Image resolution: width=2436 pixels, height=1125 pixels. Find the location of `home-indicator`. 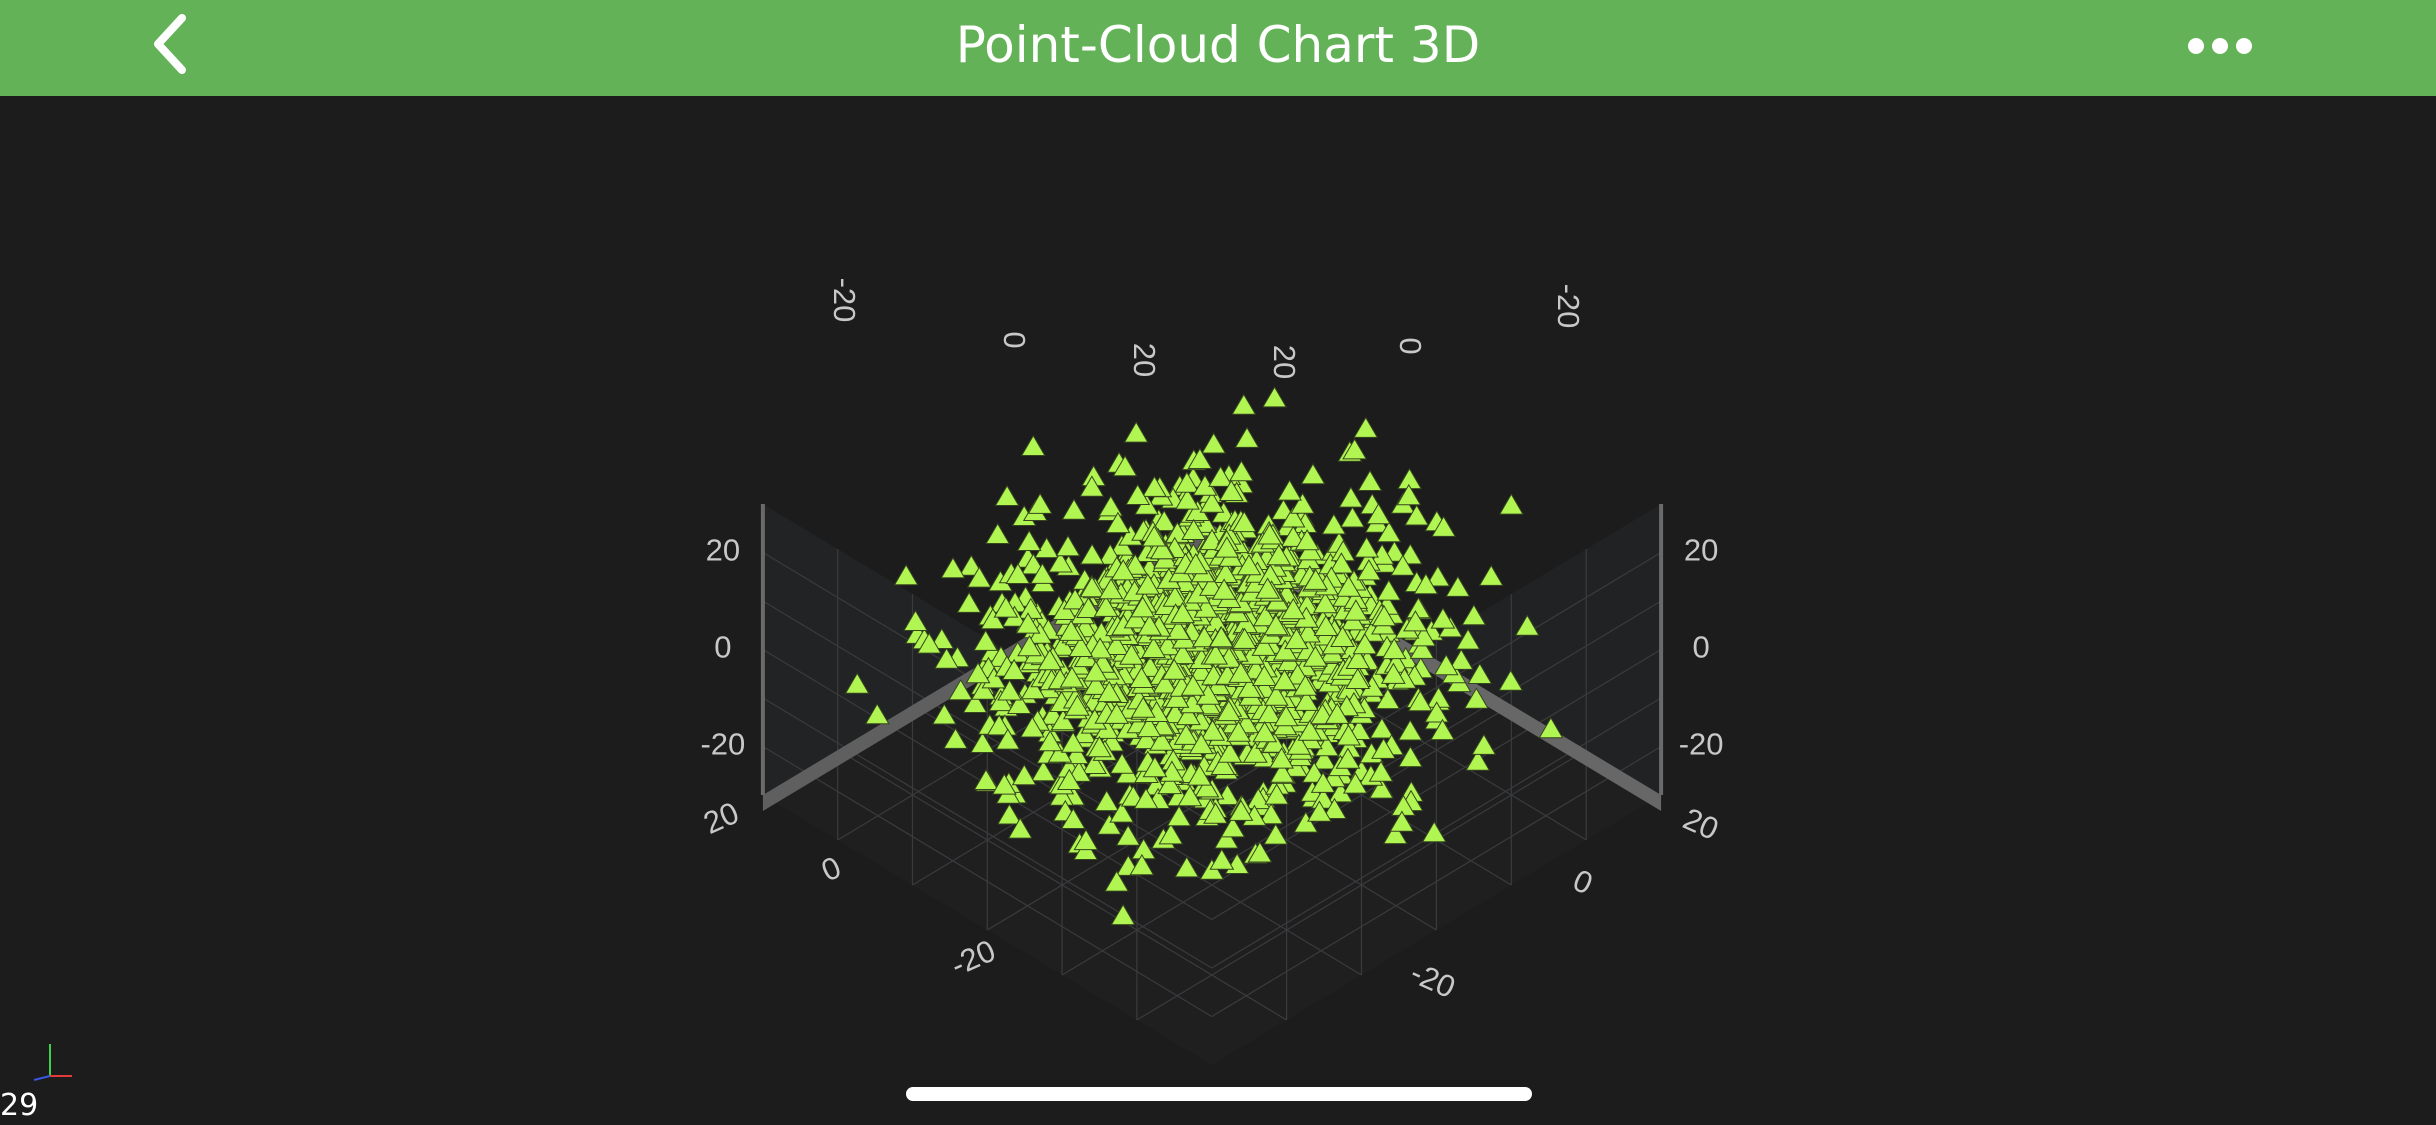

home-indicator is located at coordinates (1219, 1094).